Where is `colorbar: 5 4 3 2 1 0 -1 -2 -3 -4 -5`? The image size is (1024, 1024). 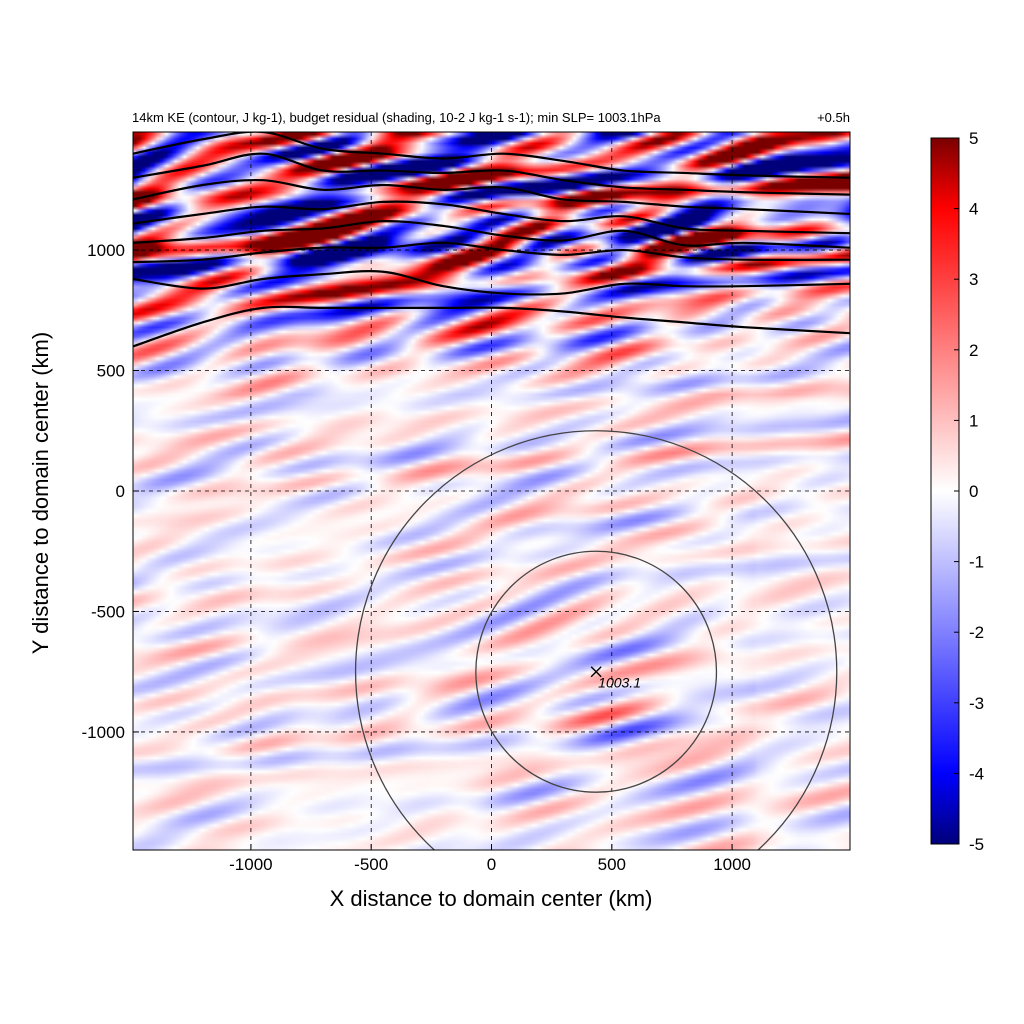 colorbar: 5 4 3 2 1 0 -1 -2 -3 -4 -5 is located at coordinates (957, 491).